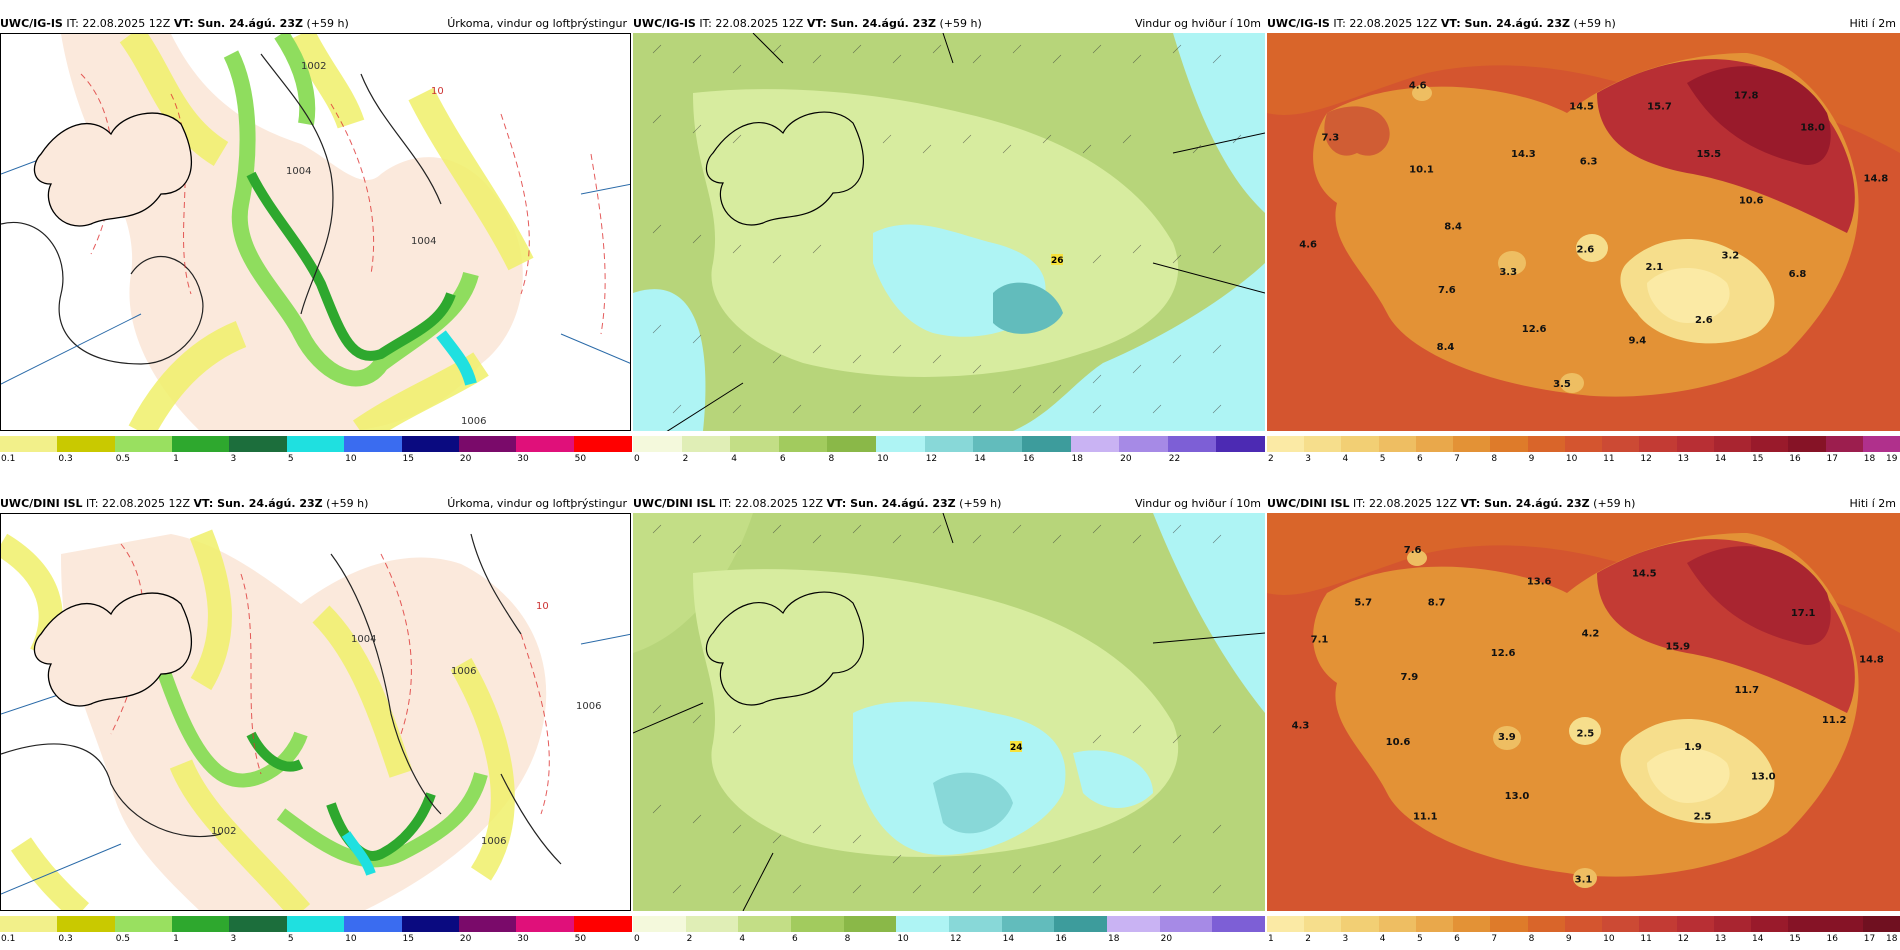 Image resolution: width=1900 pixels, height=950 pixels. I want to click on colorbar-tick-label: 4, so click(1345, 459).